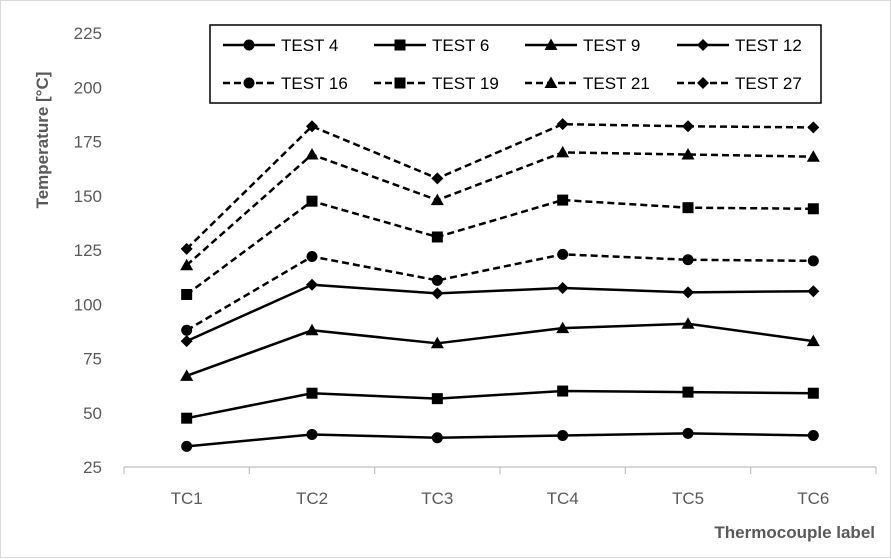 This screenshot has height=559, width=891. I want to click on y-tick-label: 100, so click(88, 304).